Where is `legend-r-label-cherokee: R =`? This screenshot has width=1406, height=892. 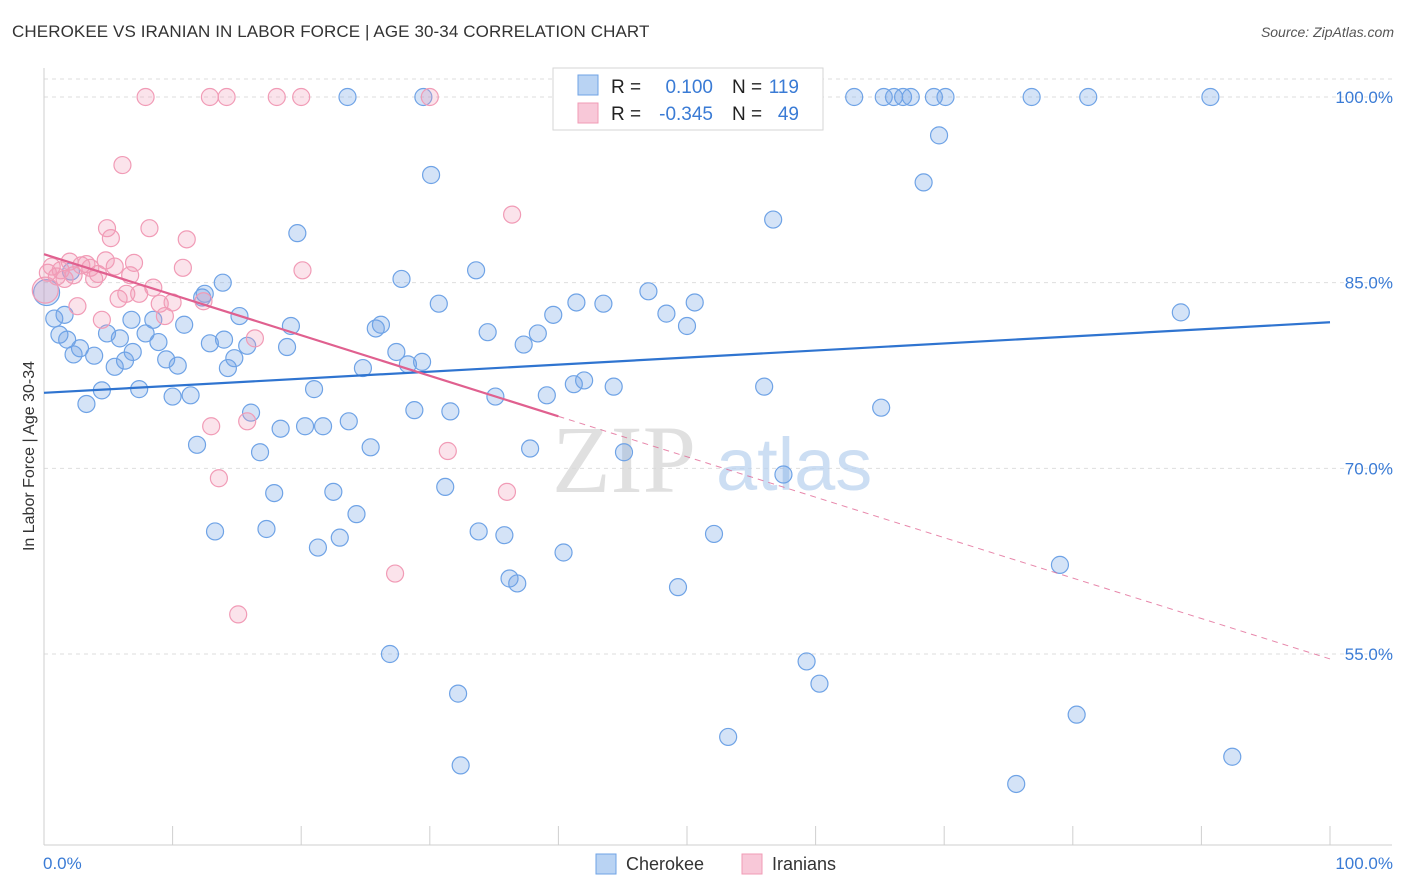
legend-r-label-cherokee: R = is located at coordinates (626, 87).